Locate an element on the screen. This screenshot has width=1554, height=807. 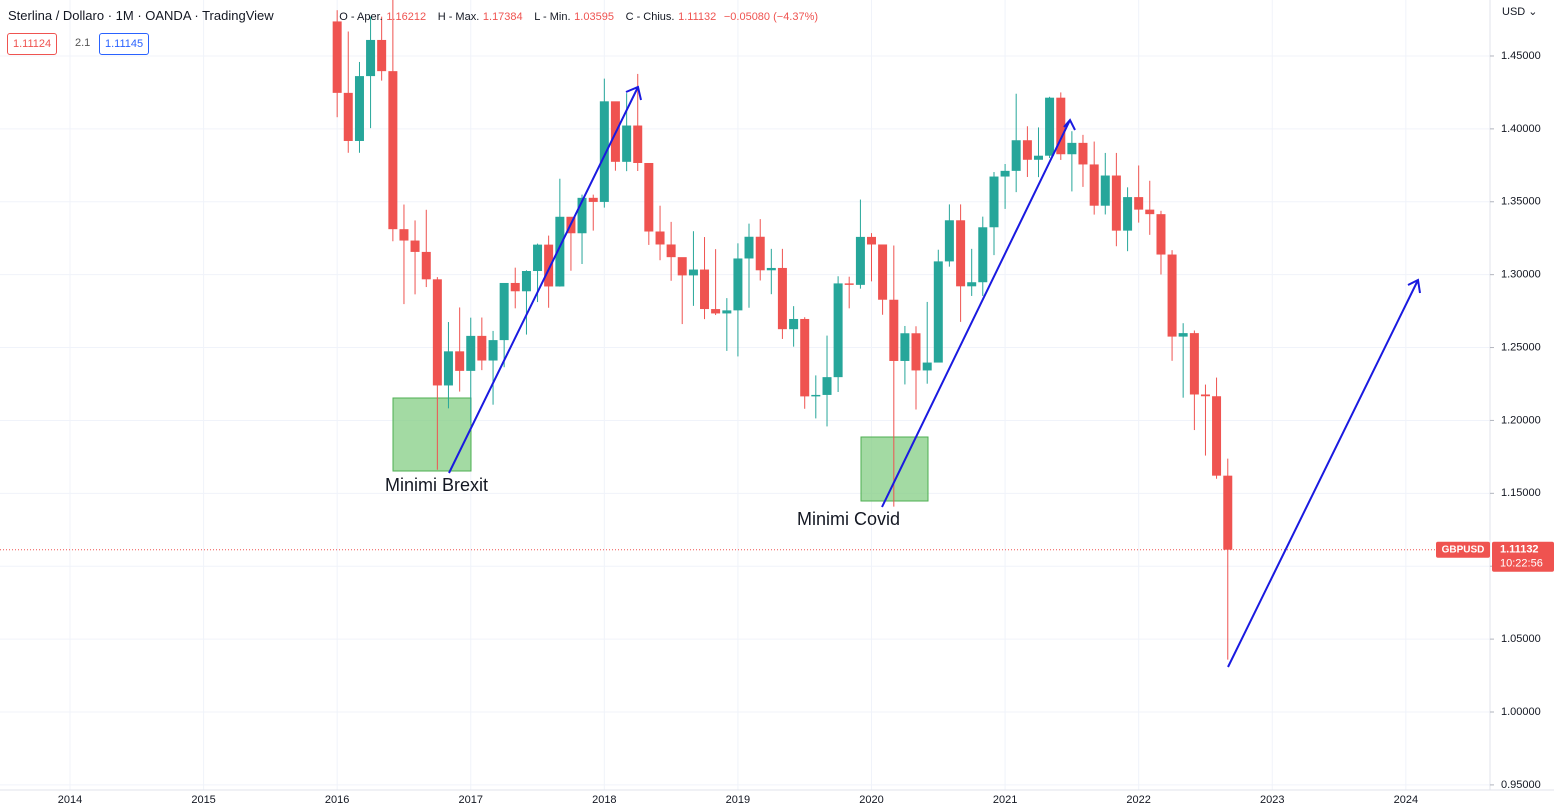
price-tag-label: 1.11132 is located at coordinates (1519, 550).